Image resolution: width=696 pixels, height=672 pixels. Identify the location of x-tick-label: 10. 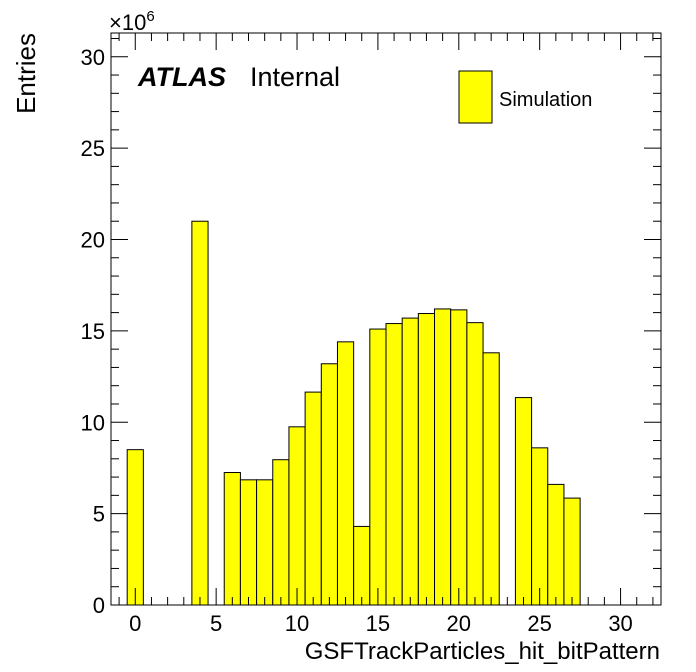
(297, 623).